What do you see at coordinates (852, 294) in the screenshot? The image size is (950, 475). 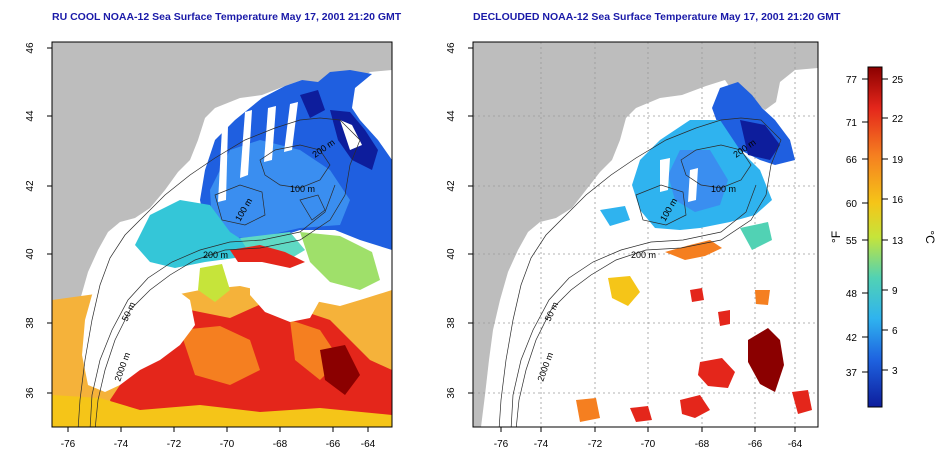 I see `colorbar-f-label: 48` at bounding box center [852, 294].